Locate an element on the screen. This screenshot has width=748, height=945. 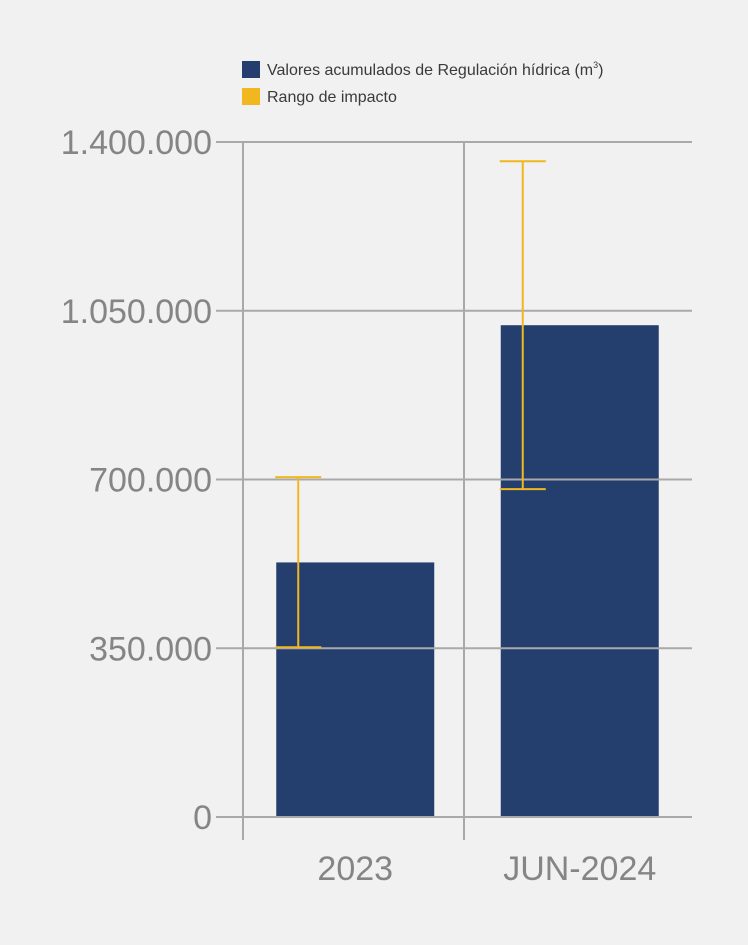
legend-label-range: Rango de impacto is located at coordinates (332, 97).